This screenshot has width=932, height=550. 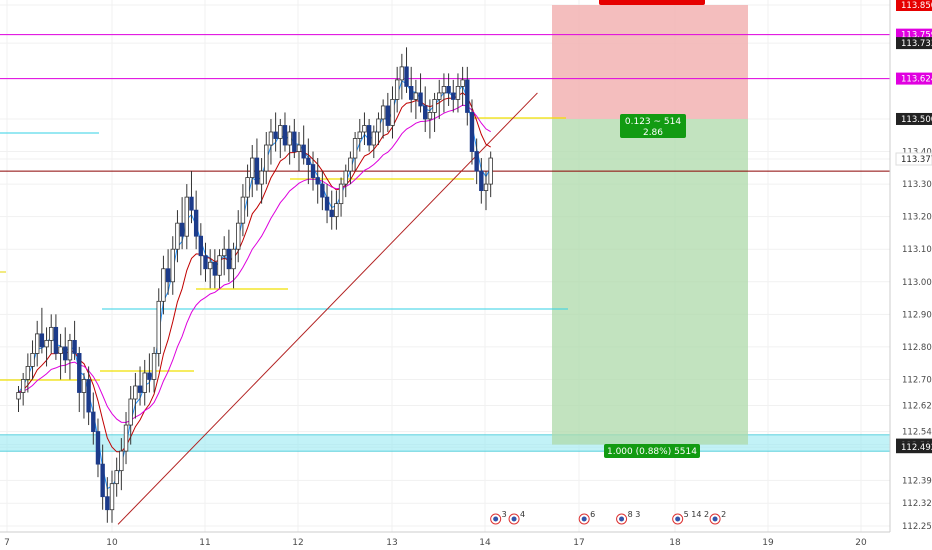 I want to click on target-label: 1.000 (0.88%) 5514, so click(x=652, y=452).